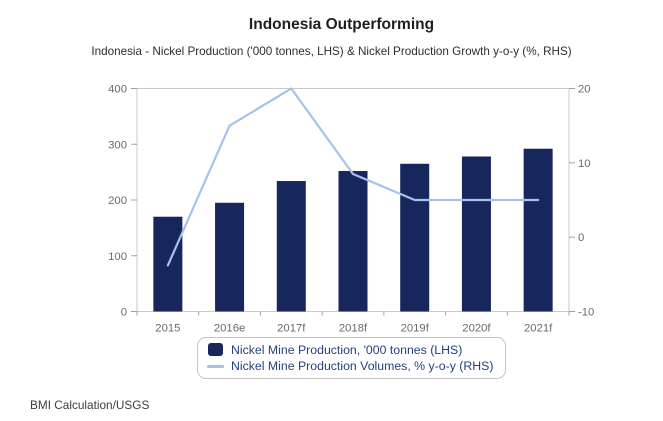  What do you see at coordinates (229, 329) in the screenshot?
I see `x-axis-label-2016e: 2016e` at bounding box center [229, 329].